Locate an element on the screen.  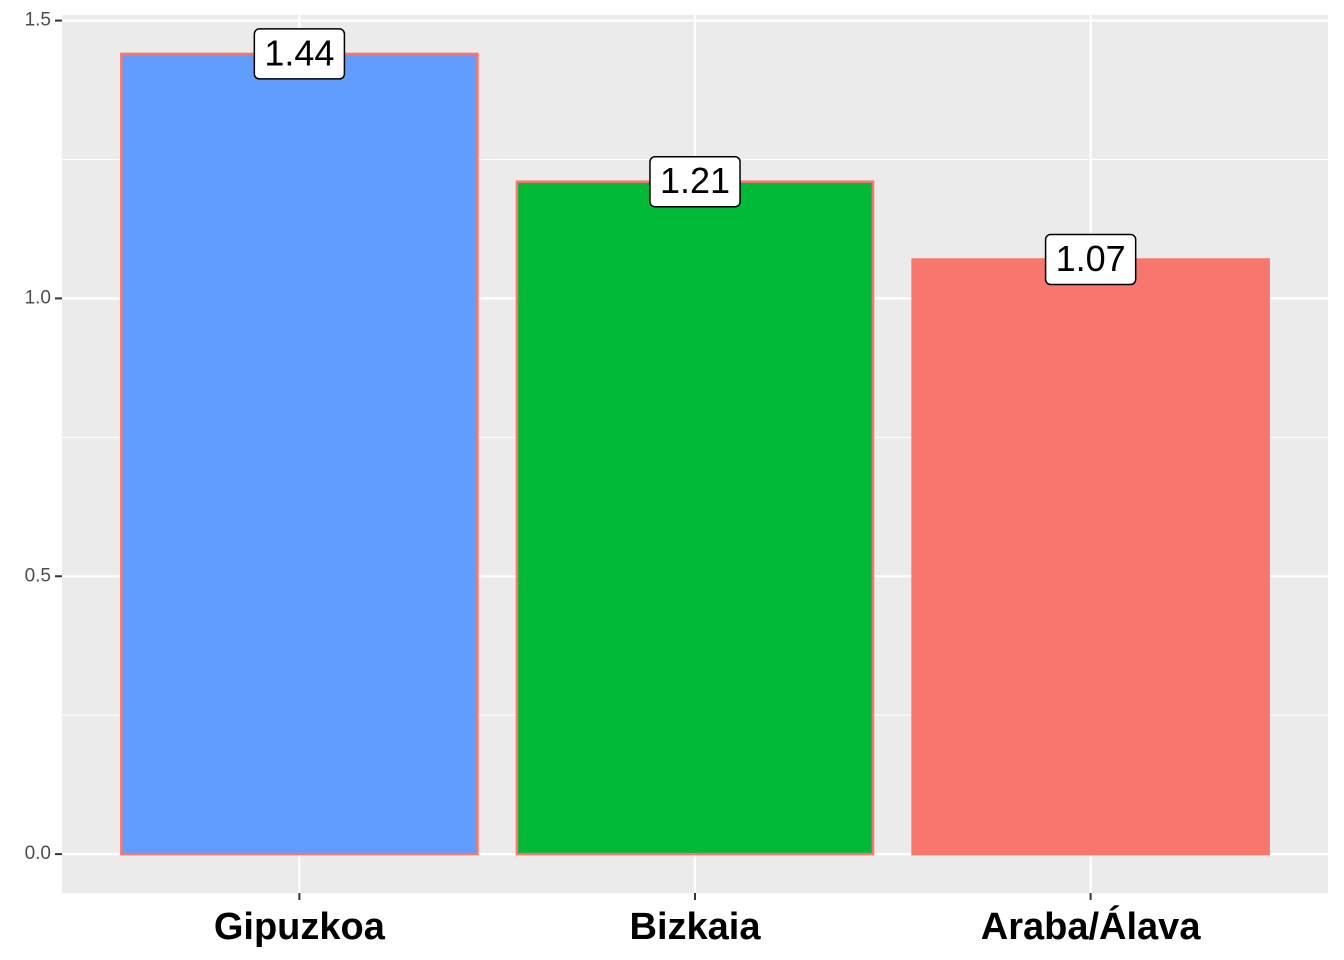
y-tick-label: 0.5 is located at coordinates (38, 575).